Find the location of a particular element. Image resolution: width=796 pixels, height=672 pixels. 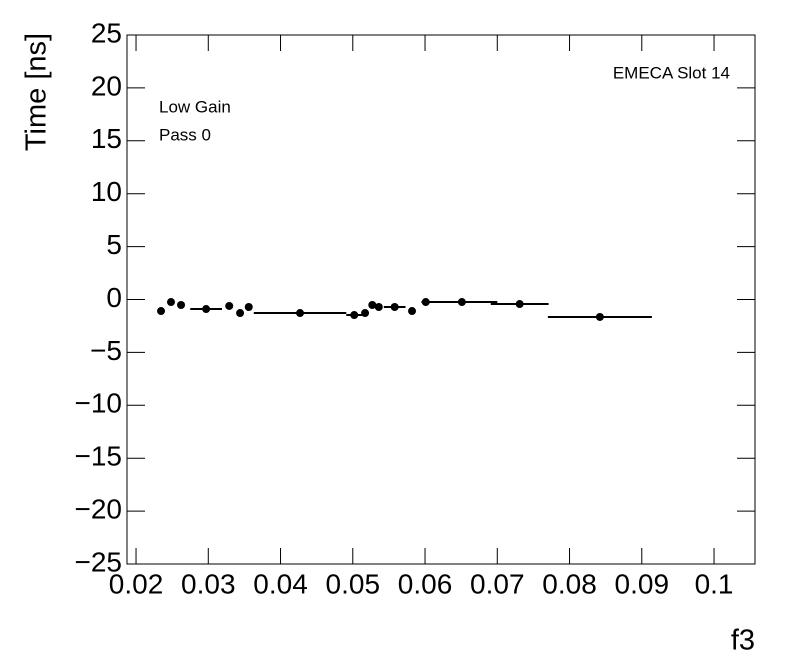

y-tick-label: 0 is located at coordinates (114, 297).